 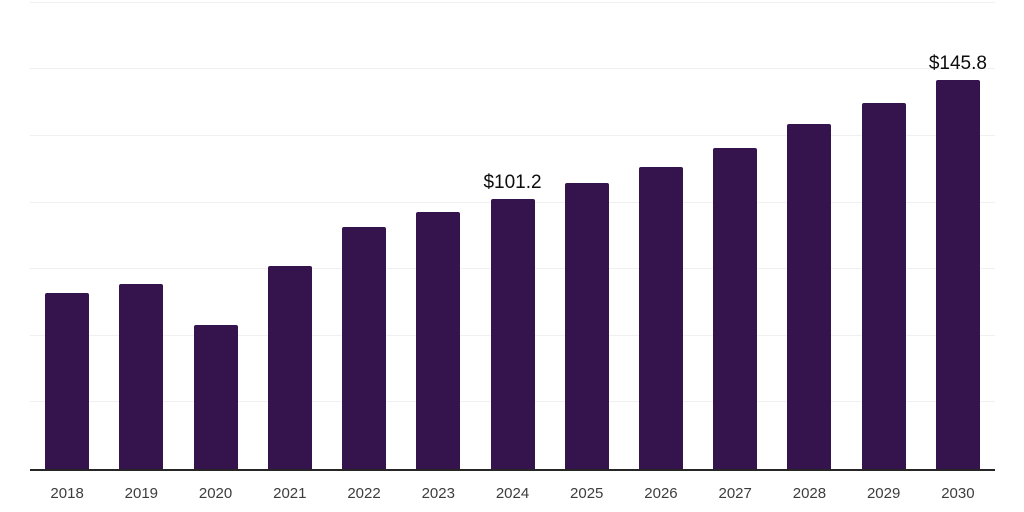 I want to click on bar-2021, so click(x=289, y=367).